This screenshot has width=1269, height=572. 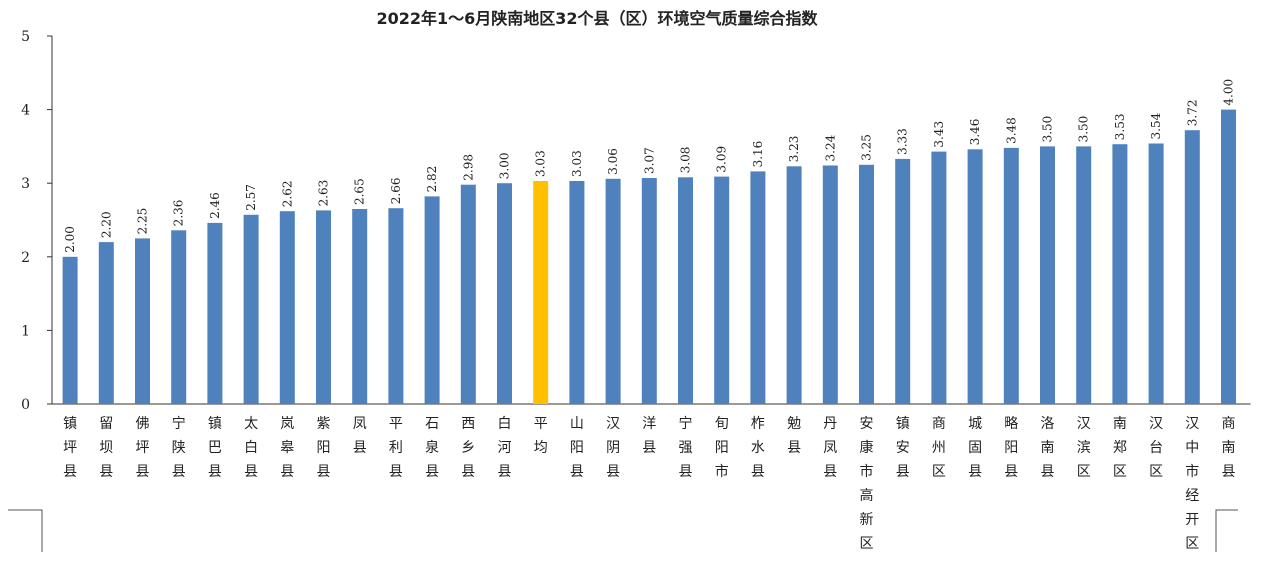 What do you see at coordinates (251, 197) in the screenshot?
I see `value-label: 2.57` at bounding box center [251, 197].